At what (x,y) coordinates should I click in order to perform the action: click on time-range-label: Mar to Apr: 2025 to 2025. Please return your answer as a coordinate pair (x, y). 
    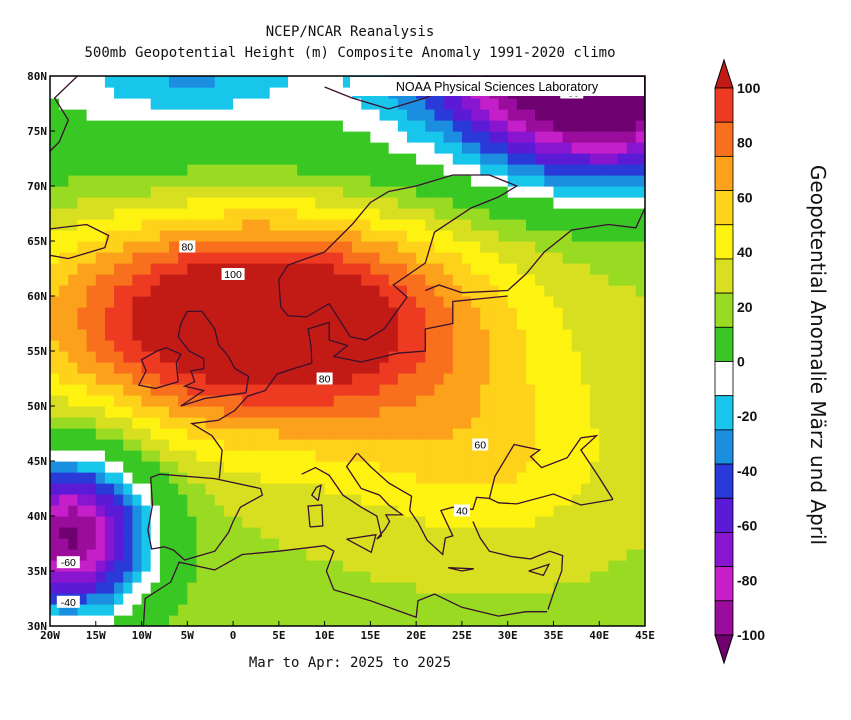
    Looking at the image, I should click on (350, 663).